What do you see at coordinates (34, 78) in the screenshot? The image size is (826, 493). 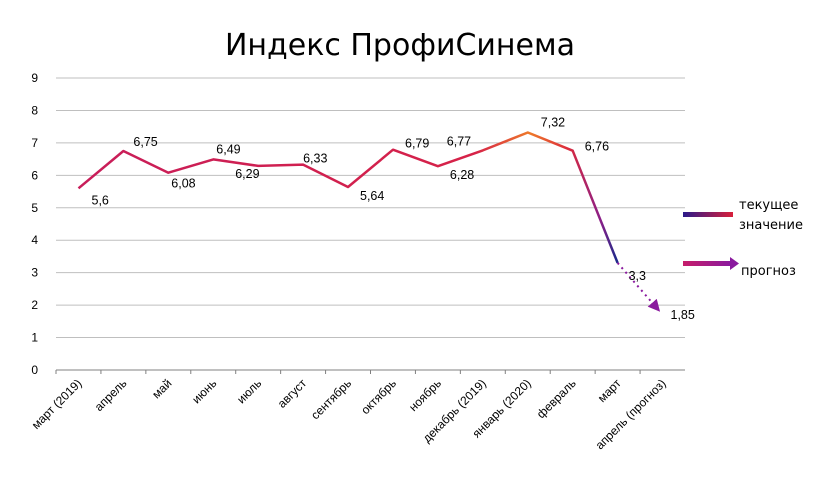 I see `y-tick-label: 9` at bounding box center [34, 78].